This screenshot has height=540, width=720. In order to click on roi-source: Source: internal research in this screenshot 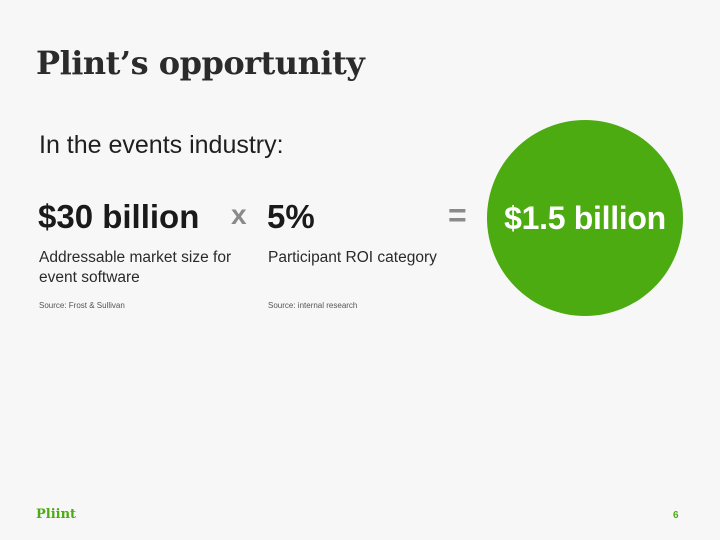, I will do `click(313, 305)`.